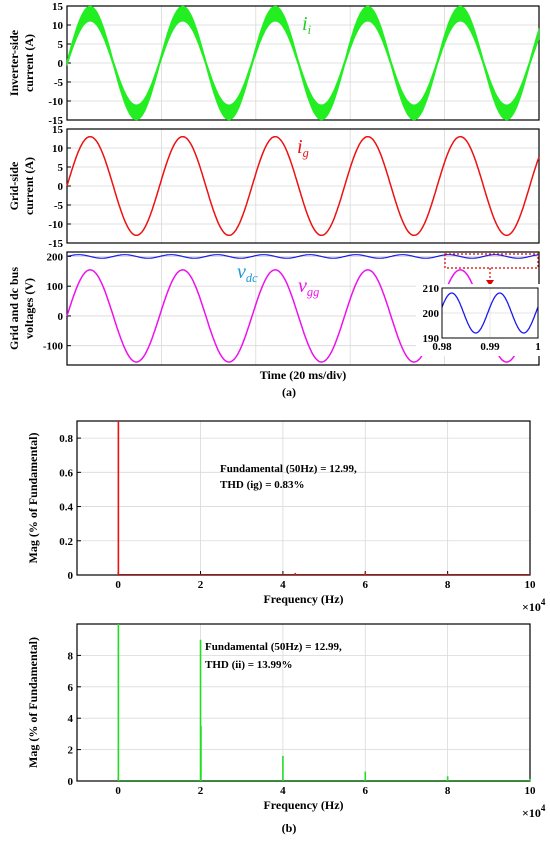  I want to click on x-axis-label: Time (20 ms/div), so click(303, 375).